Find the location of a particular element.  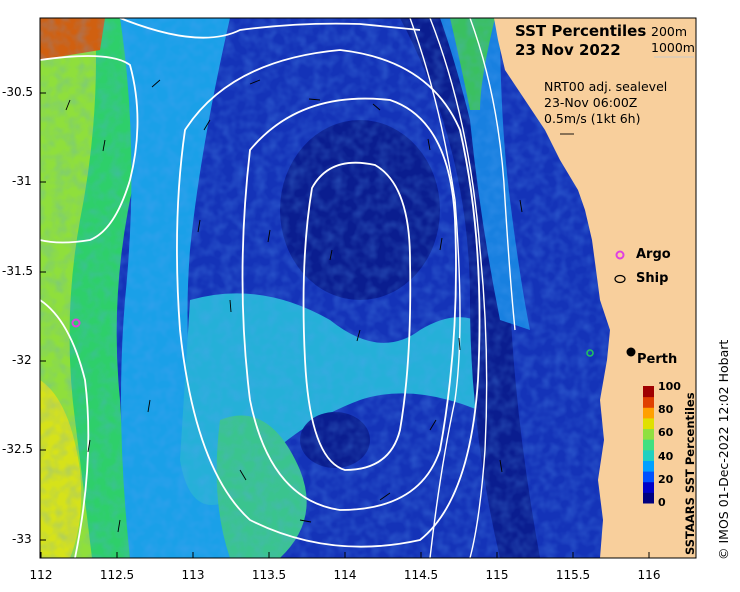

lat-tick: -31 is located at coordinates (22, 181).